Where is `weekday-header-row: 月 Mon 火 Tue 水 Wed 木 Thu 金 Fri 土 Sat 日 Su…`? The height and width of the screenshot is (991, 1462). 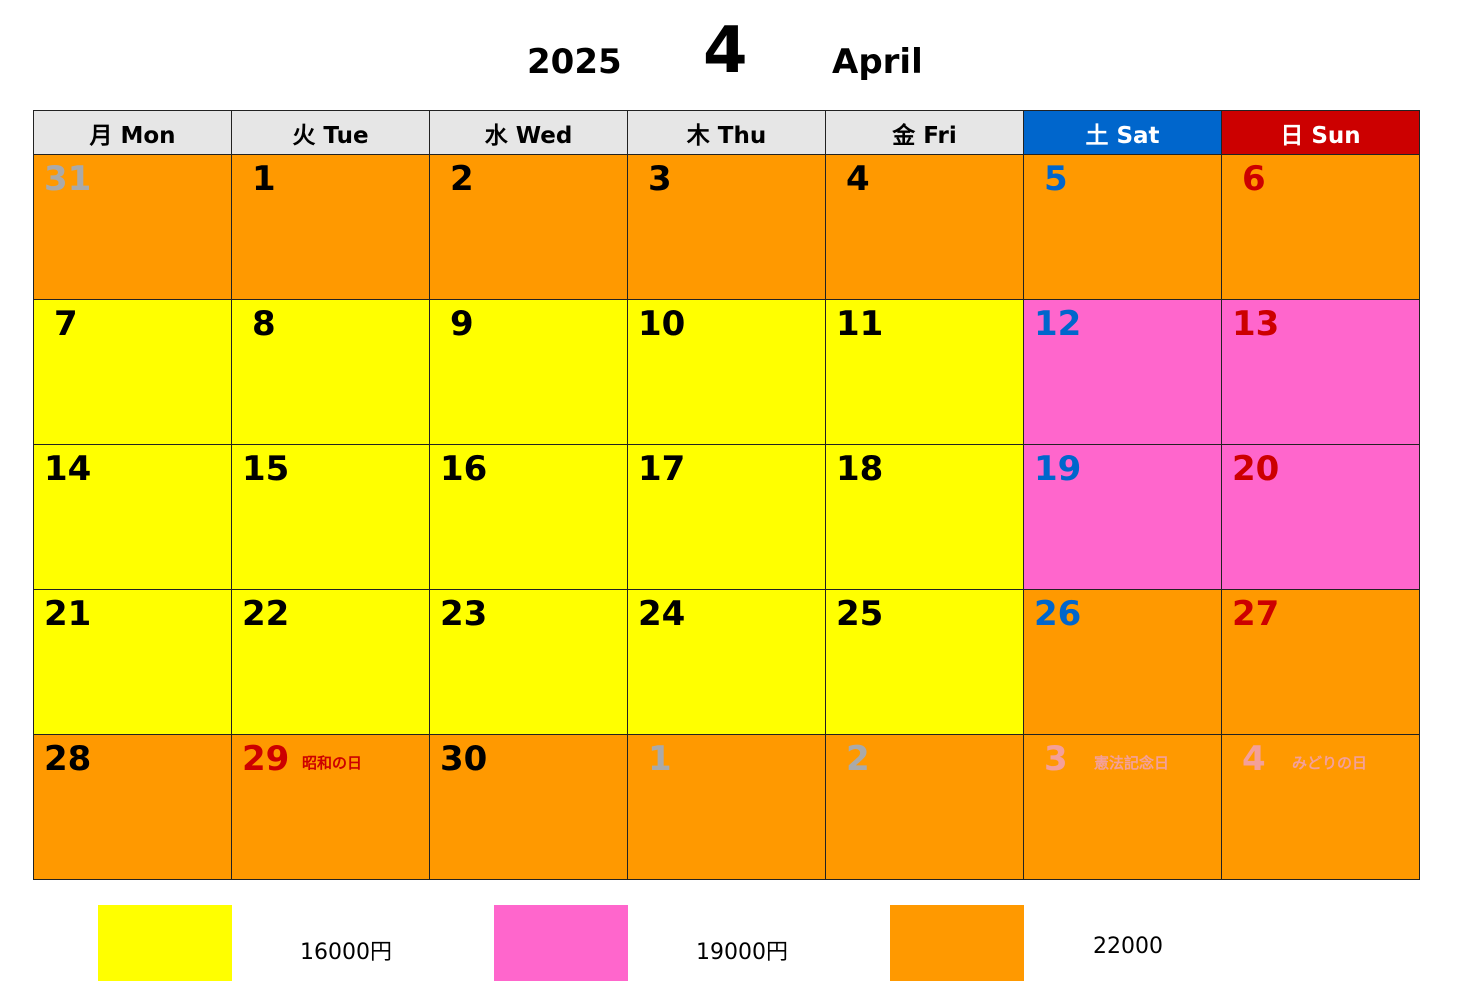
weekday-header-row: 月 Mon 火 Tue 水 Wed 木 Thu 金 Fri 土 Sat 日 Su… is located at coordinates (726, 132).